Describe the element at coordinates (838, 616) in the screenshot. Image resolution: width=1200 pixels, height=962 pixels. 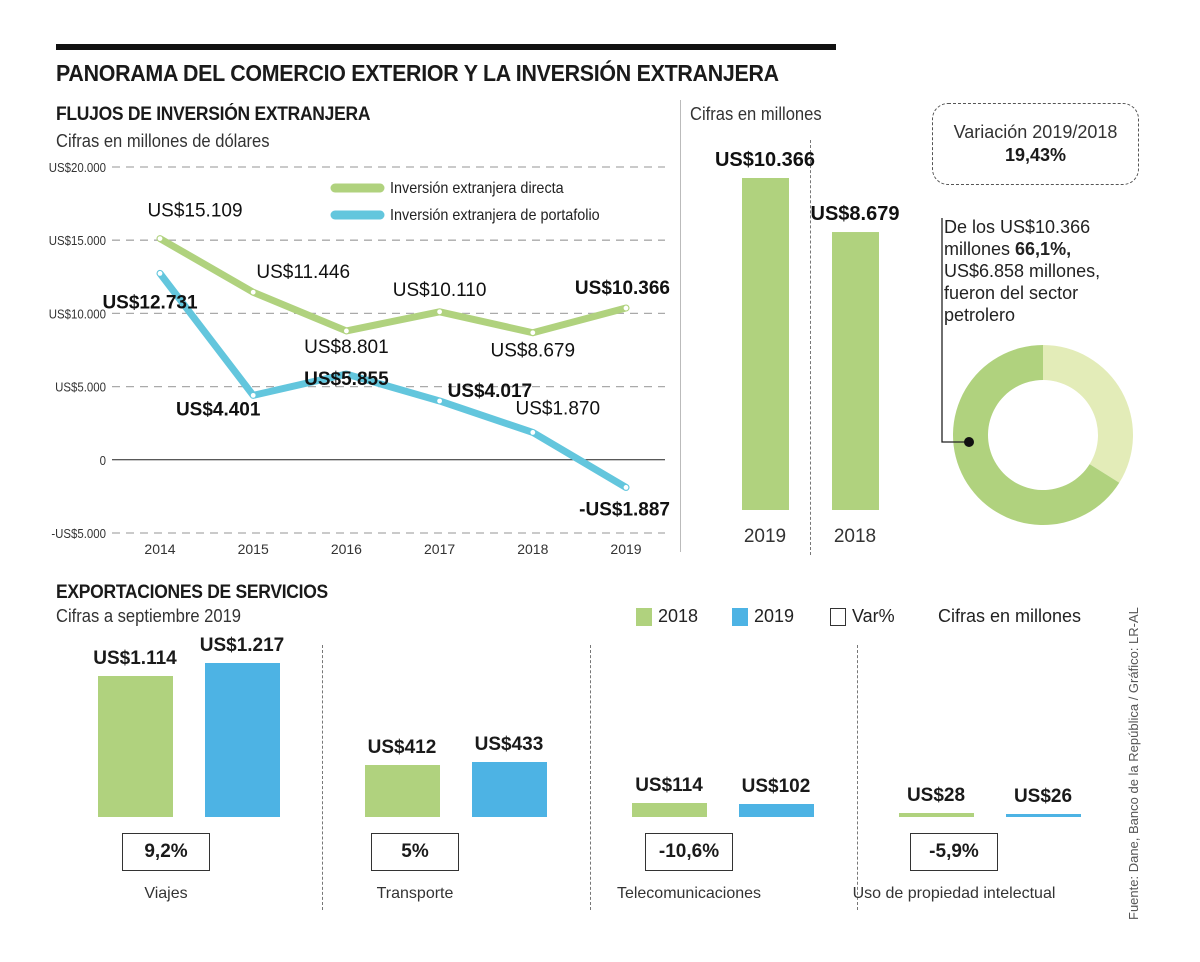
I see `legend-swatch-var` at that location.